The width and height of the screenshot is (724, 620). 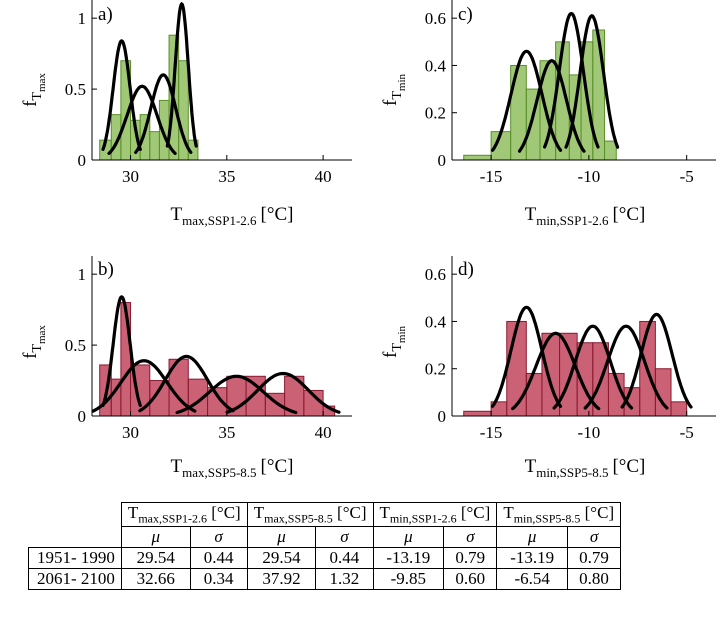 What do you see at coordinates (218, 579) in the screenshot?
I see `table-cell: 0.34` at bounding box center [218, 579].